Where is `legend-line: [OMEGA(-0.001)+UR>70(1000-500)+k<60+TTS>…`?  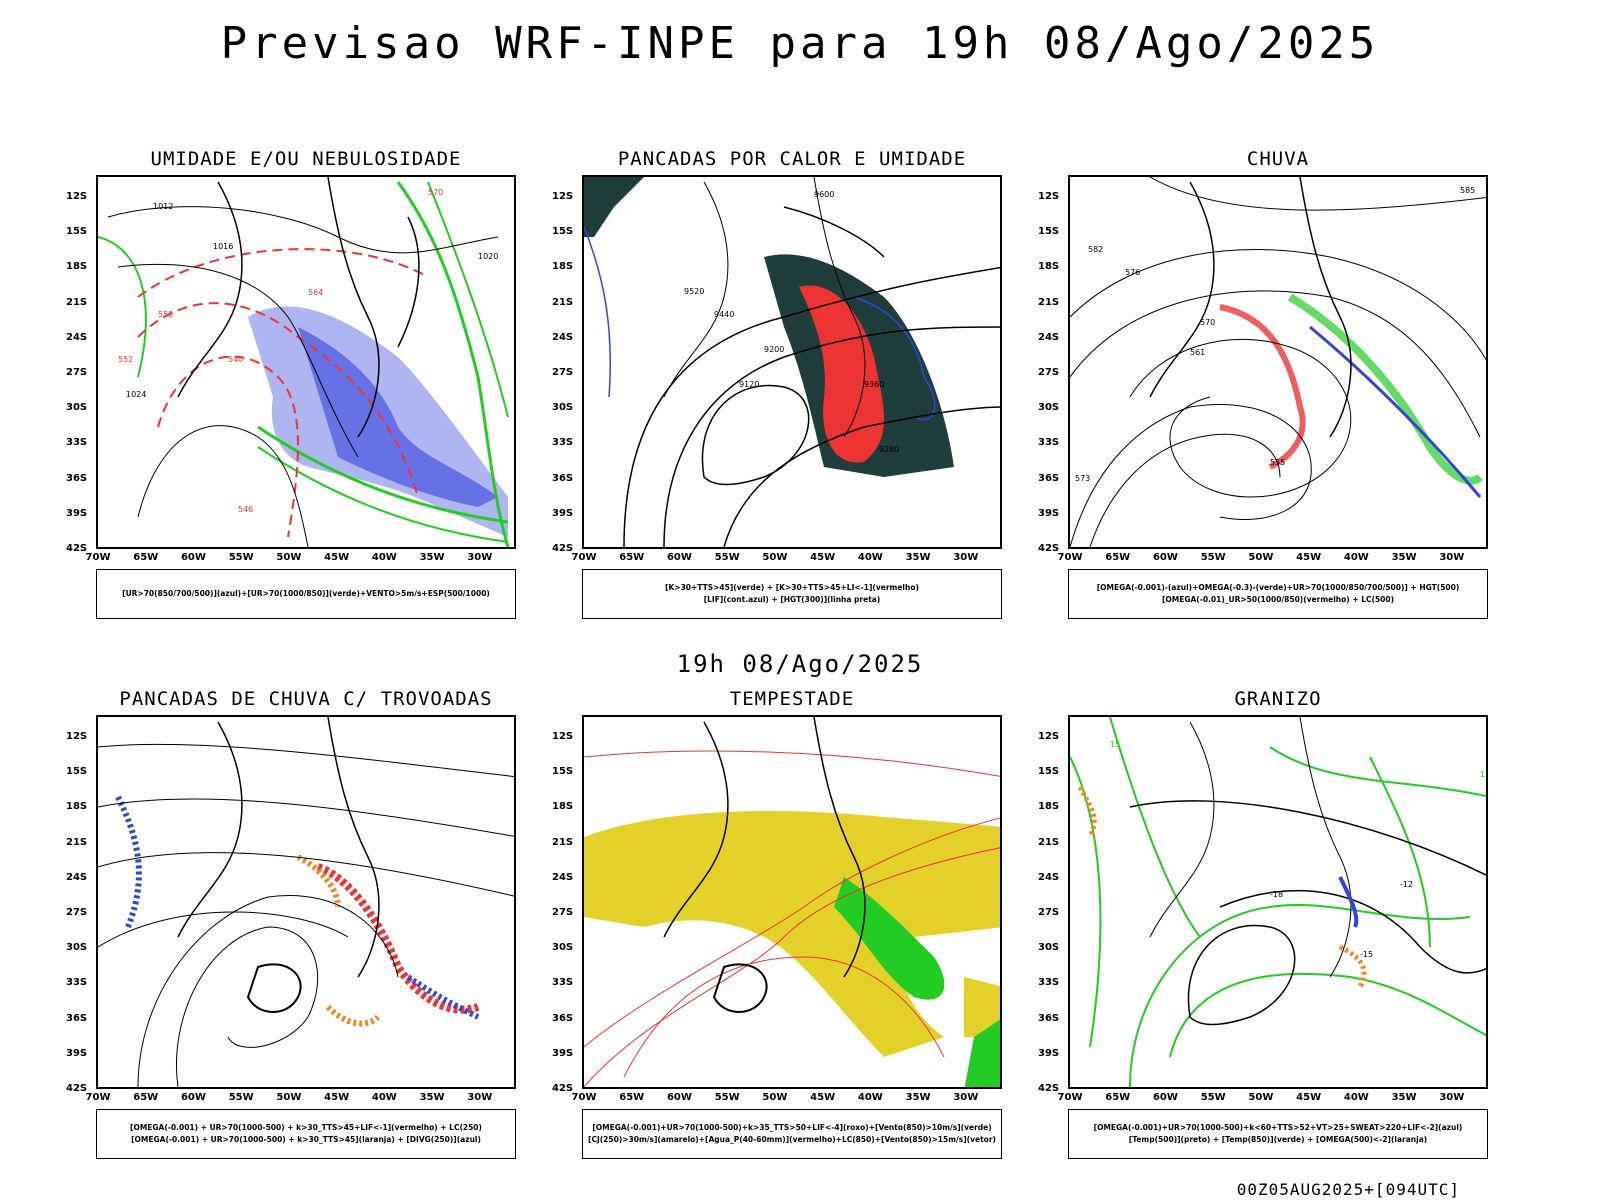
legend-line: [OMEGA(-0.001)+UR>70(1000-500)+k<60+TTS>… is located at coordinates (1278, 1127).